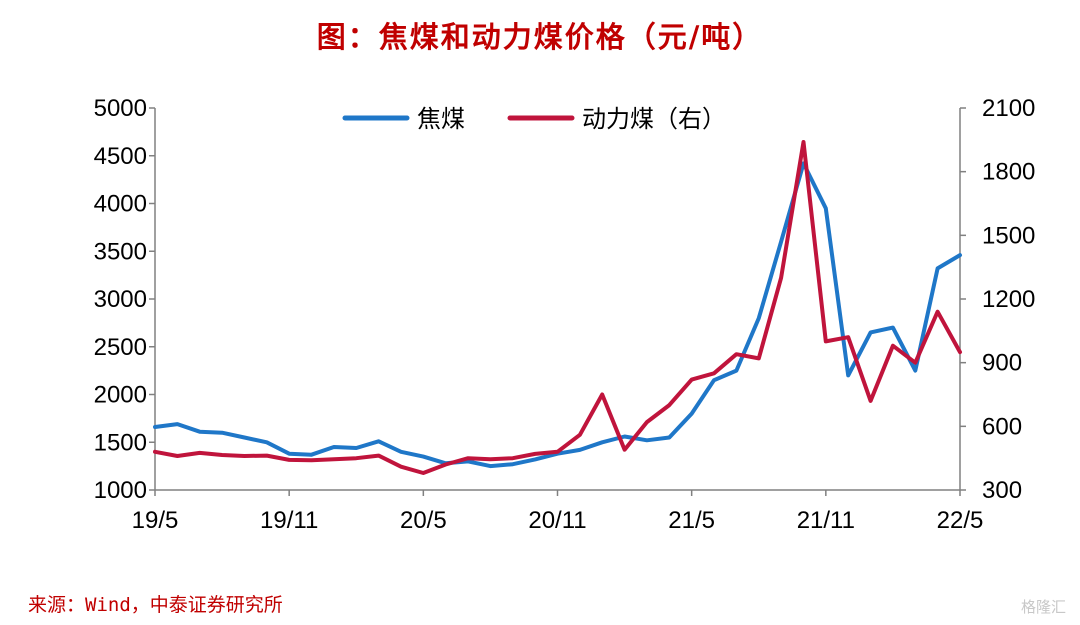  Describe the element at coordinates (1008, 235) in the screenshot. I see `y-right-tick-label: 1500` at that location.